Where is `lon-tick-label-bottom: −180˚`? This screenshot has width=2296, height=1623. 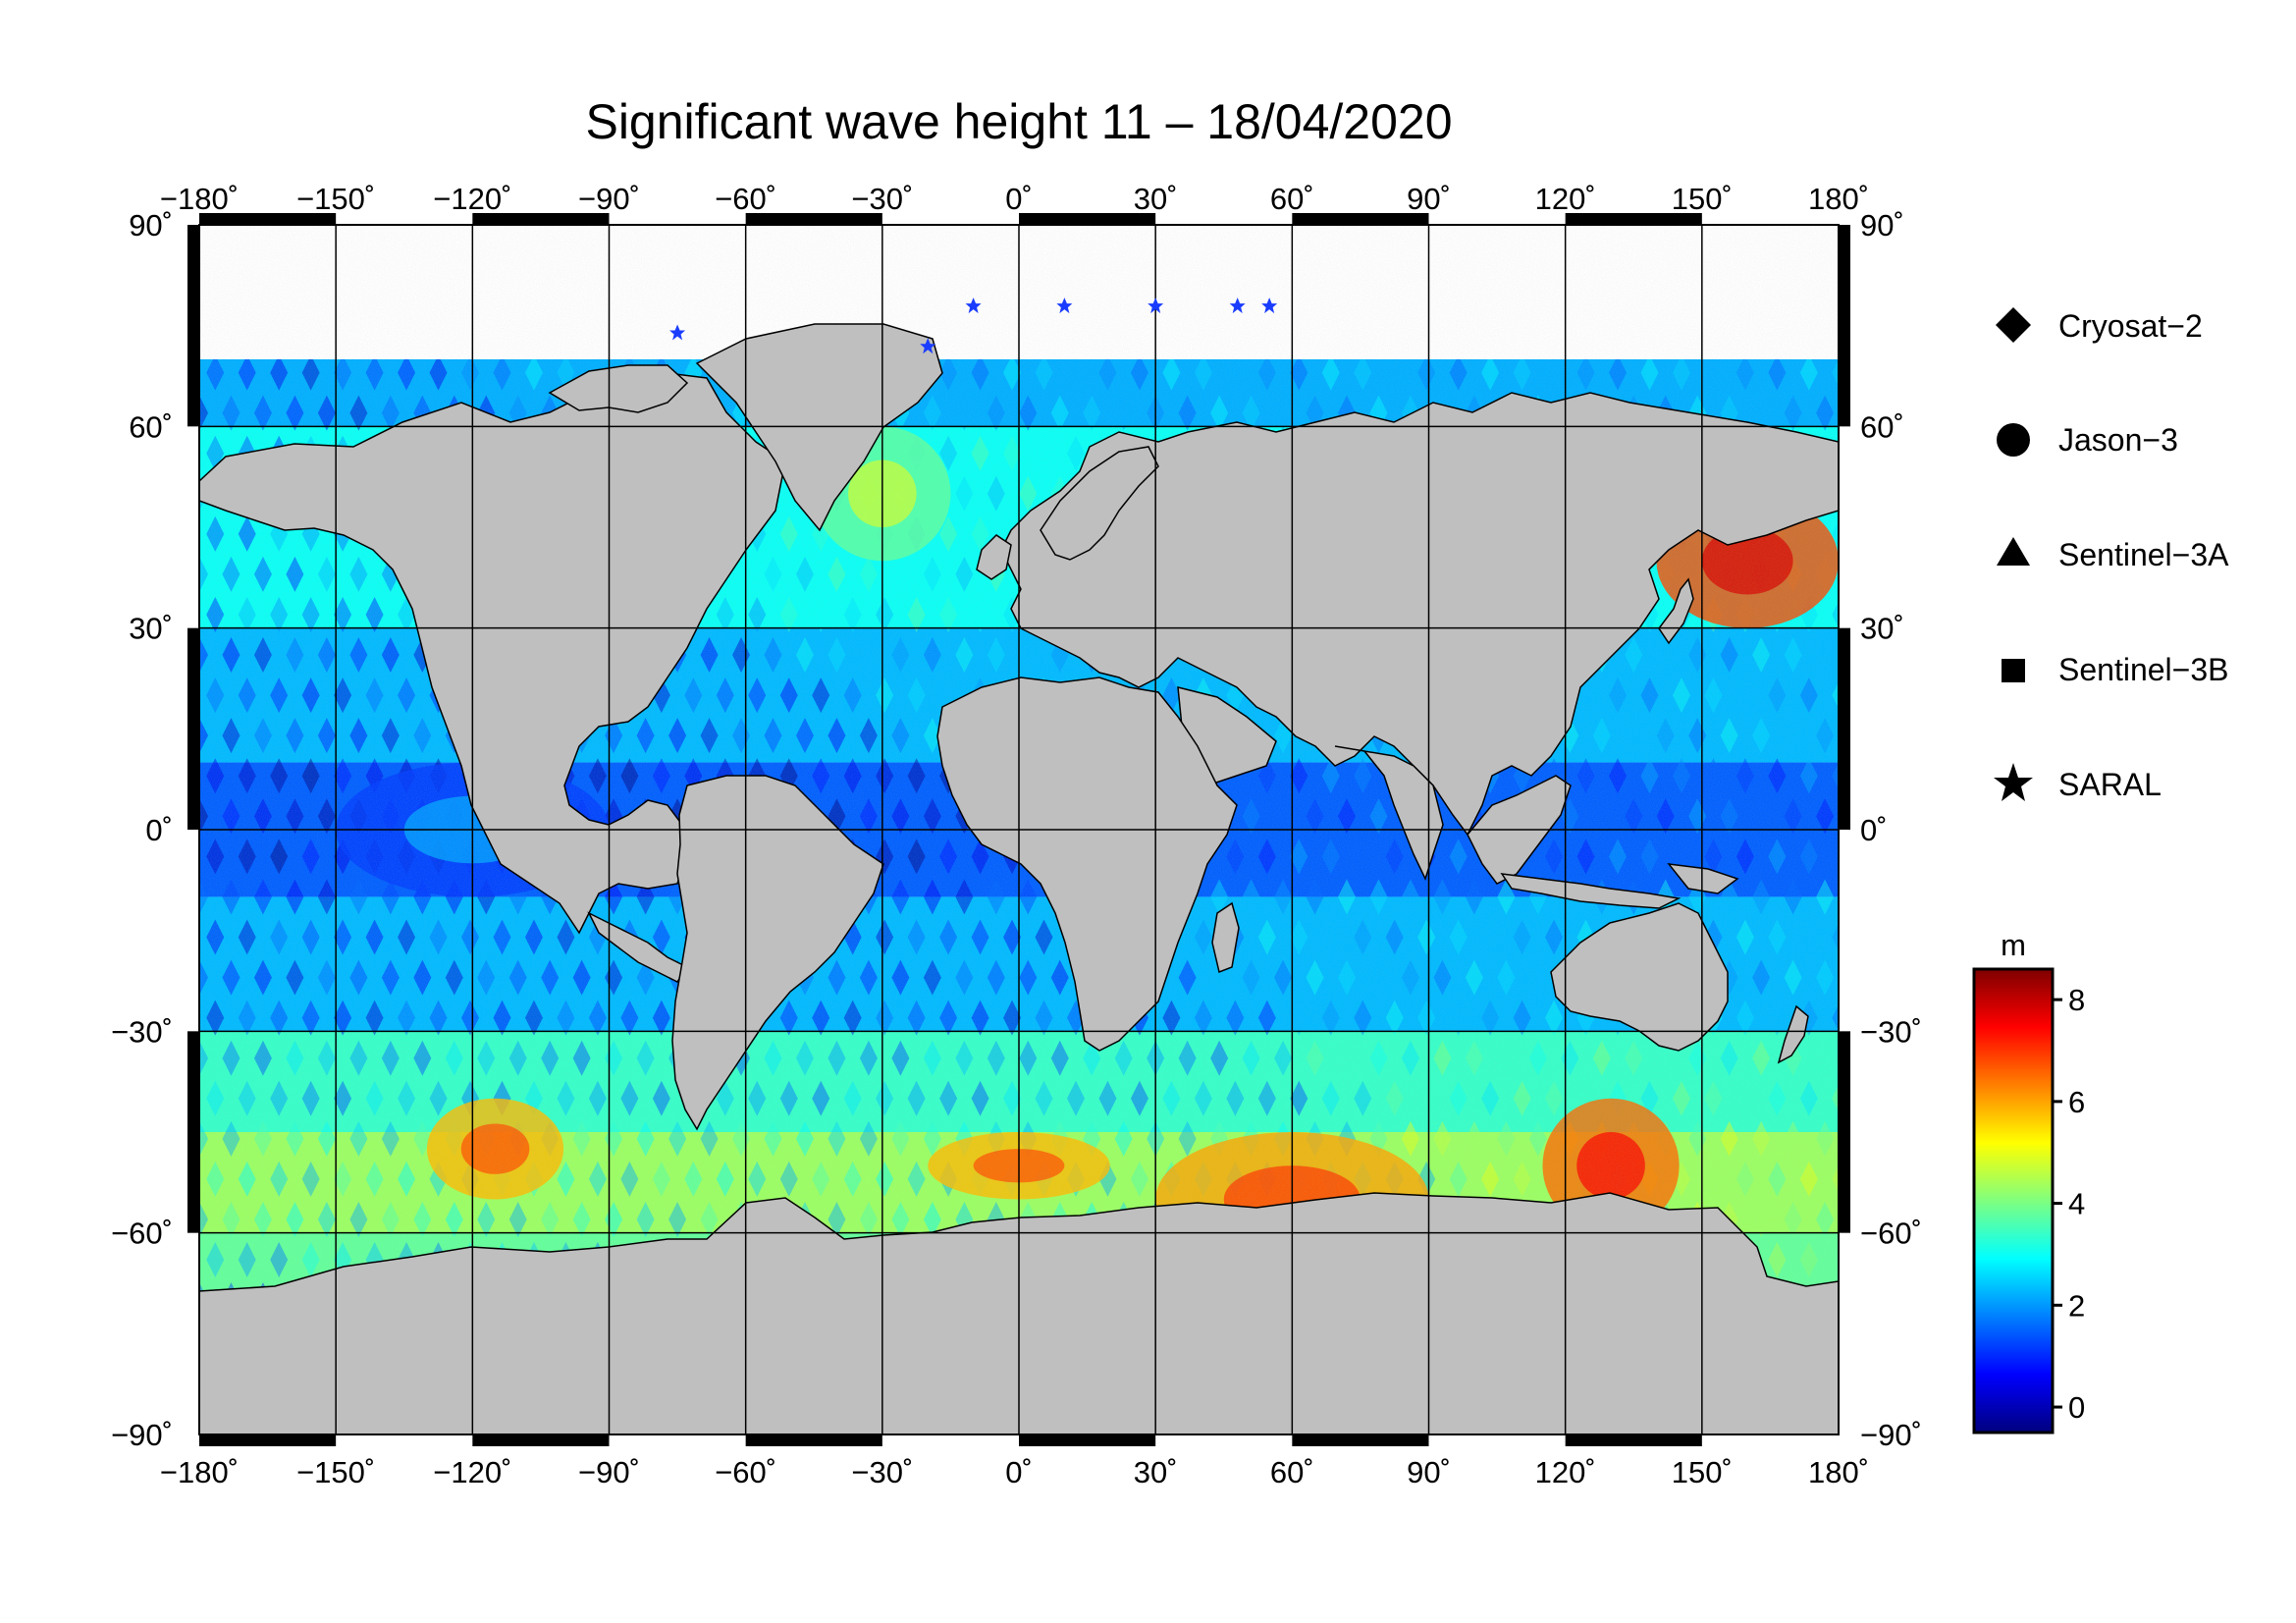 lon-tick-label-bottom: −180˚ is located at coordinates (199, 1472).